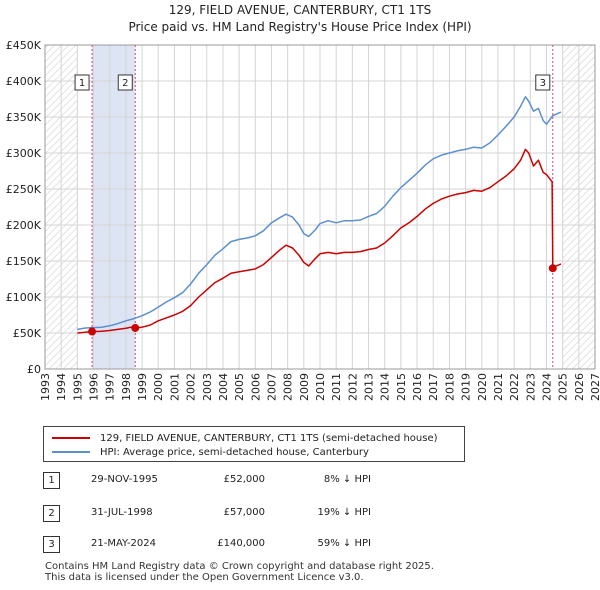 This screenshot has height=590, width=600. What do you see at coordinates (51, 480) in the screenshot?
I see `row-marker: 1` at bounding box center [51, 480].